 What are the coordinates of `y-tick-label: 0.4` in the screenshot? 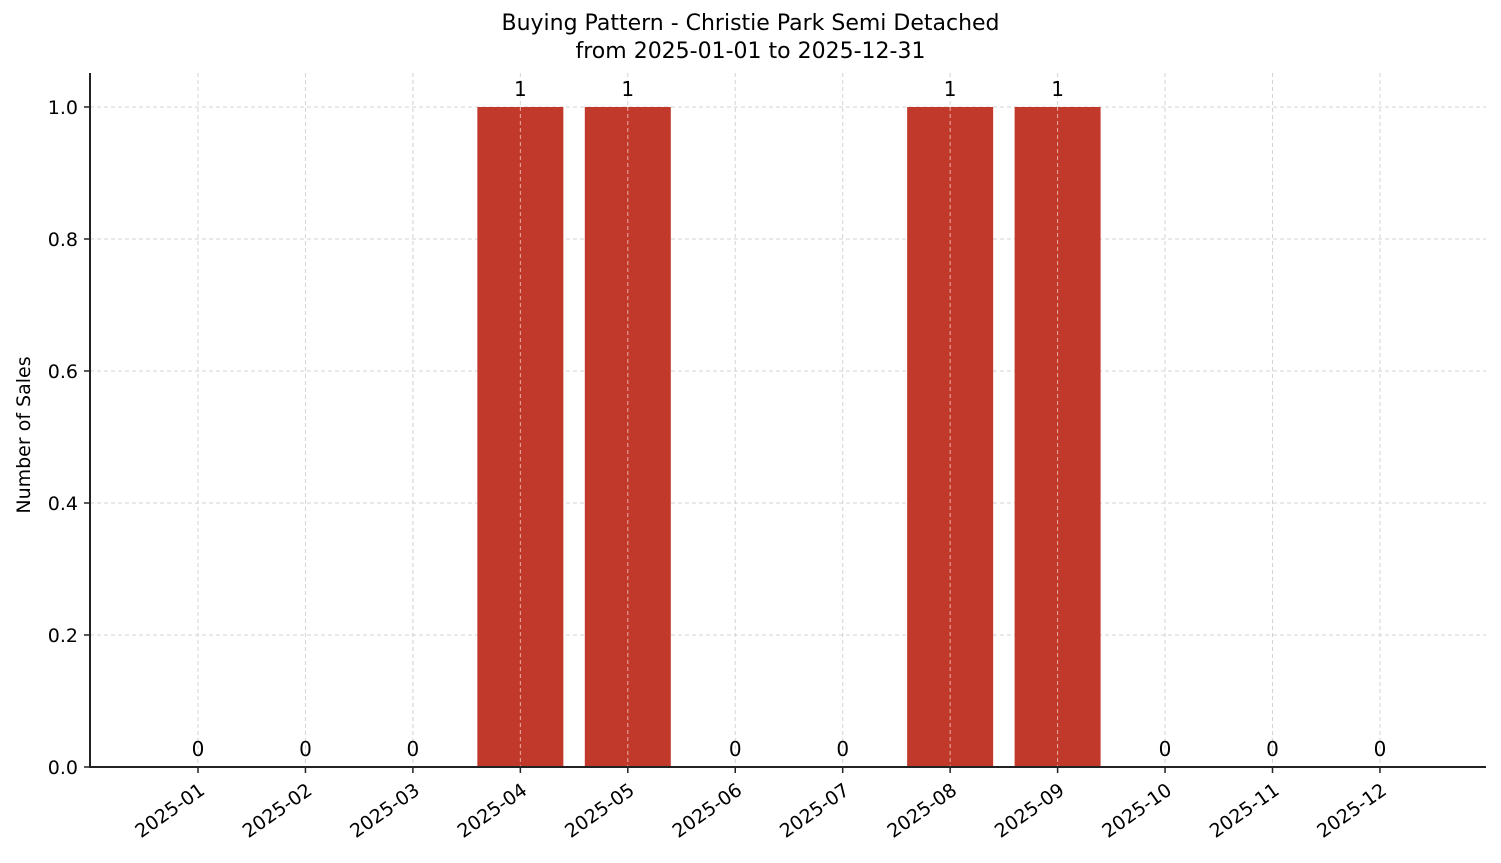 It's located at (63, 504).